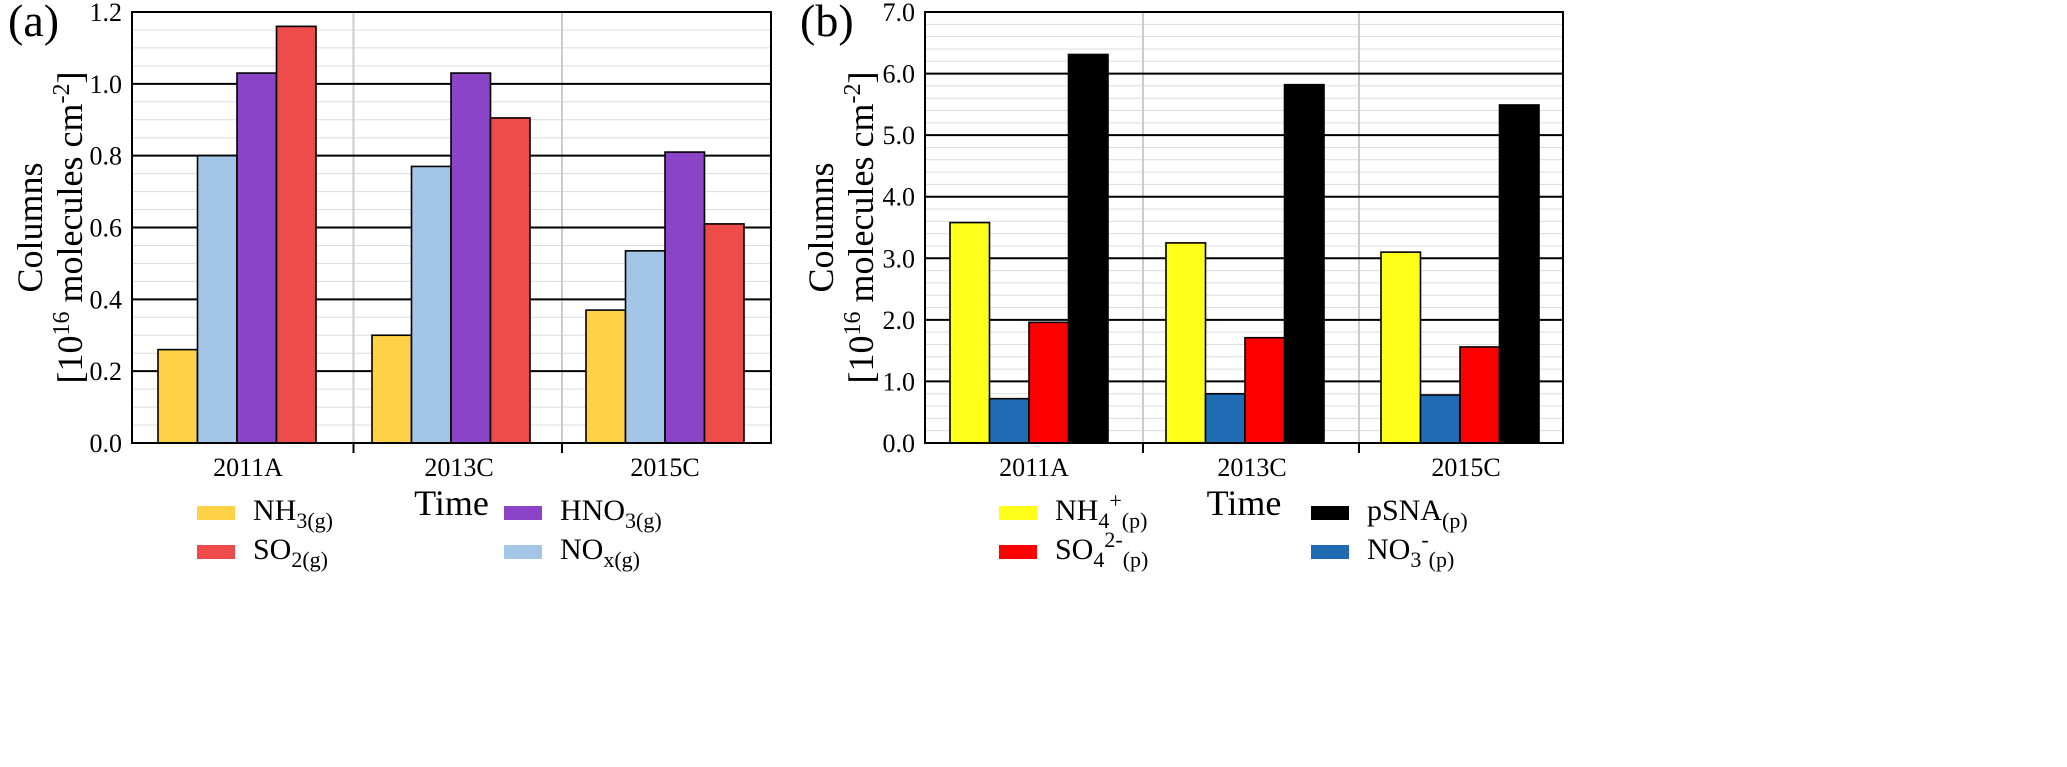 The width and height of the screenshot is (2067, 767). I want to click on y-tick-label: 0.4, so click(106, 299).